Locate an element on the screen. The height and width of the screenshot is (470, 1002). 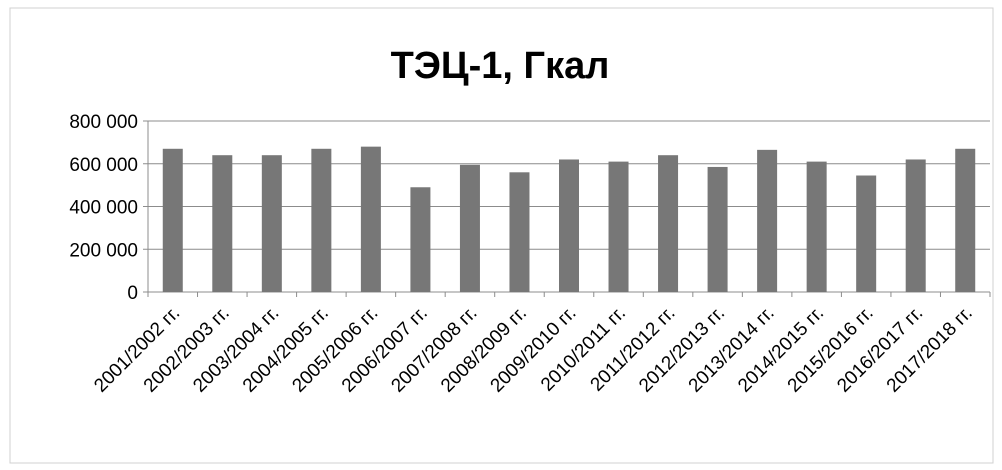
x-tick-label: 2016/2017 гг. is located at coordinates (880, 350).